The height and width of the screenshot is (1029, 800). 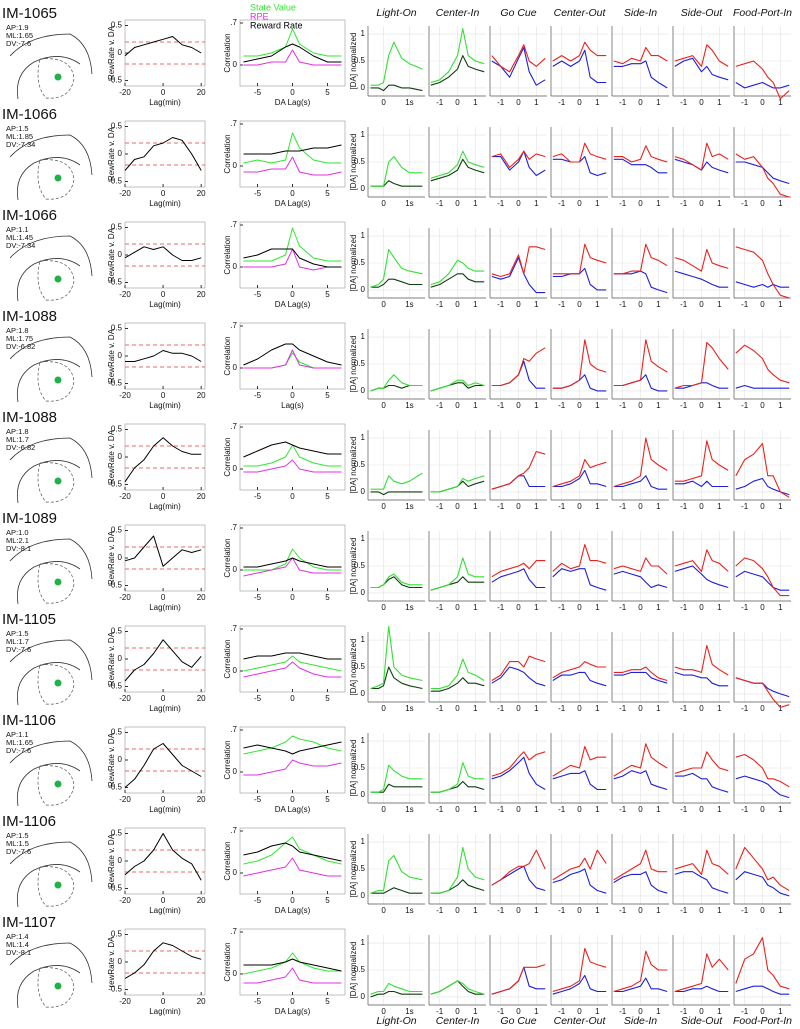 What do you see at coordinates (17, 439) in the screenshot?
I see `coordinate: ML:1.7` at bounding box center [17, 439].